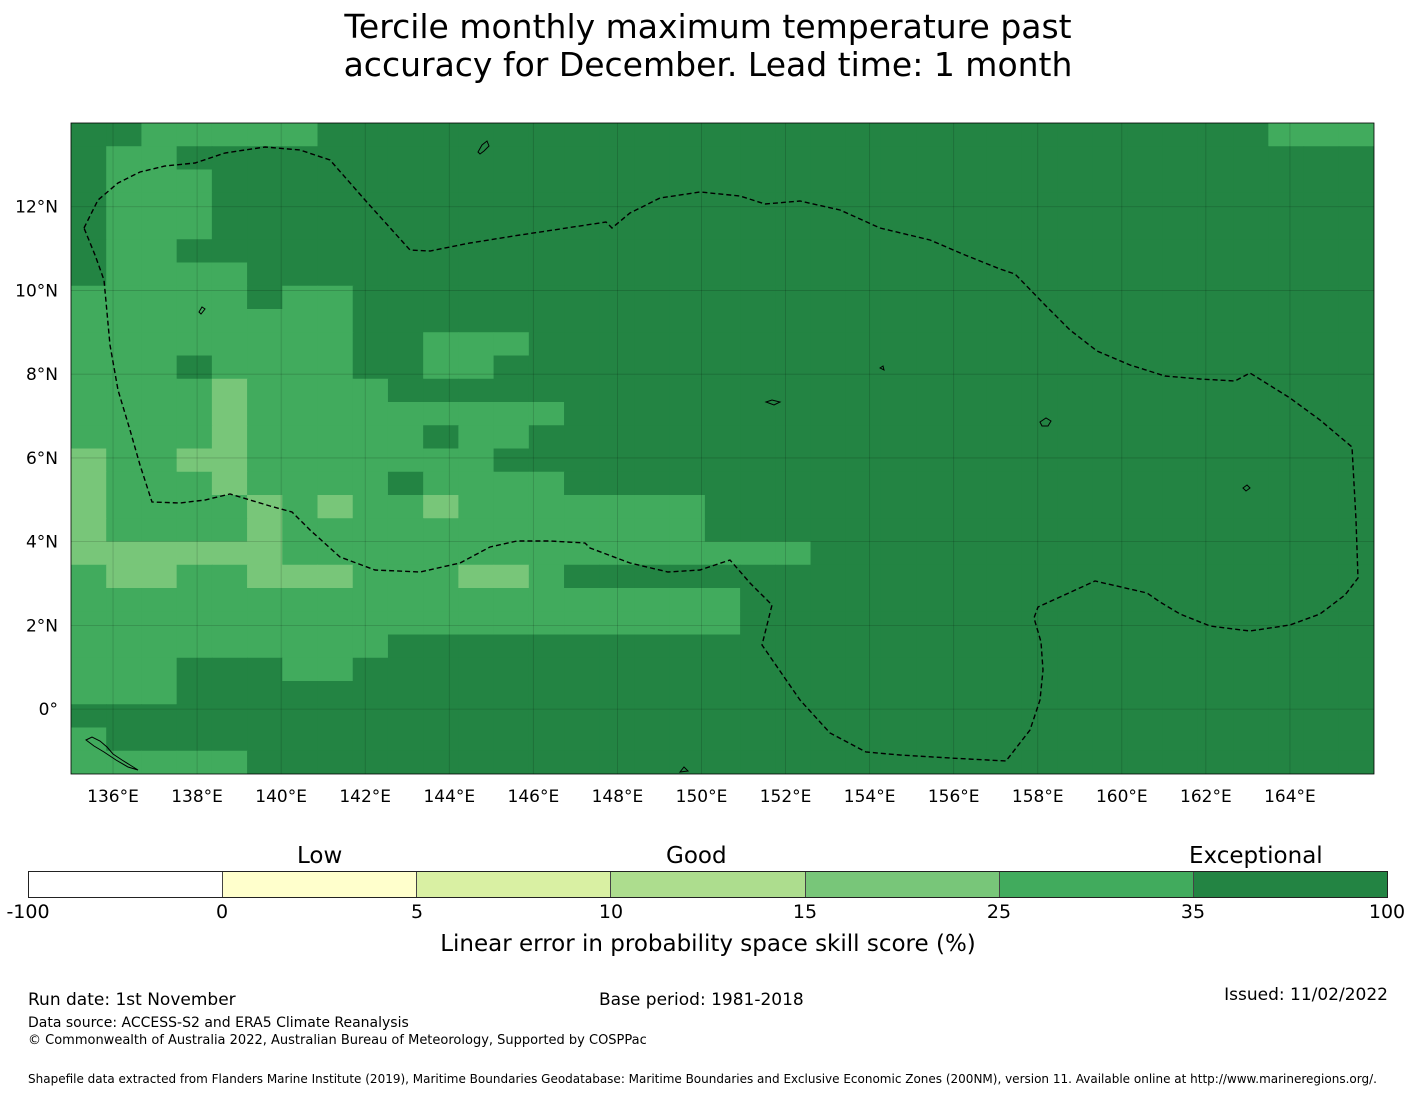 The image size is (1416, 1095). Describe the element at coordinates (611, 912) in the screenshot. I see `colorbar-tick: 10` at that location.